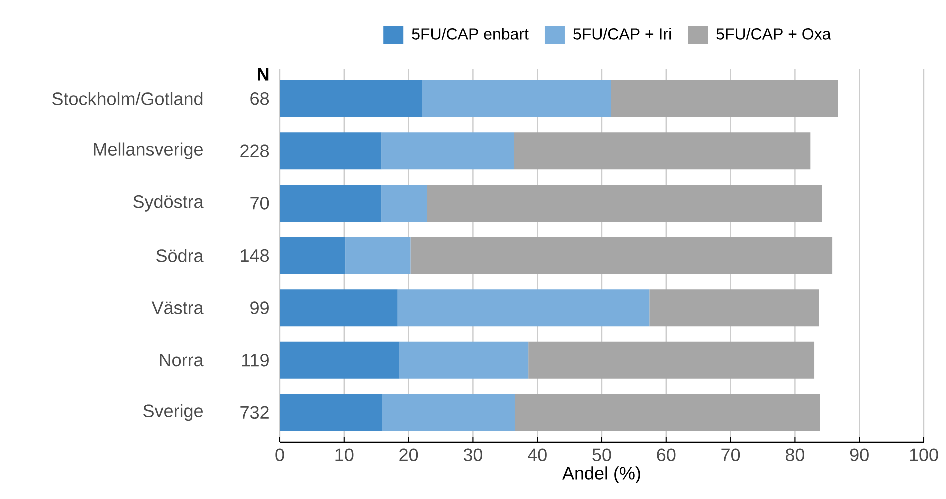  What do you see at coordinates (182, 360) in the screenshot?
I see `y-tick-label: Norra` at bounding box center [182, 360].